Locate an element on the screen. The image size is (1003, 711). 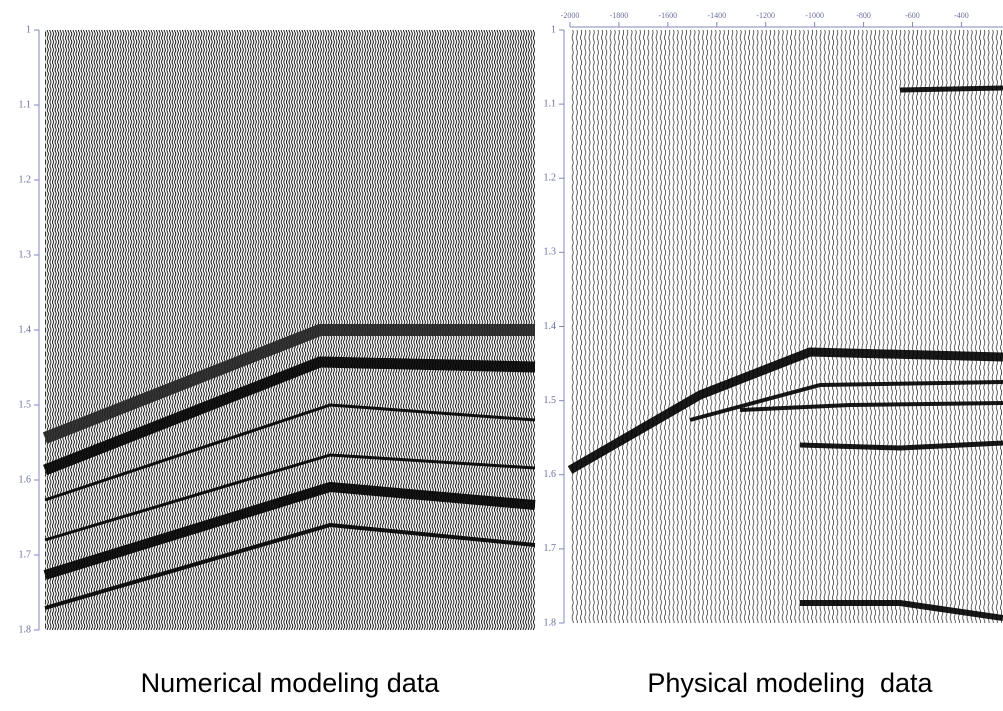
x-tick-label: -1600 is located at coordinates (668, 15).